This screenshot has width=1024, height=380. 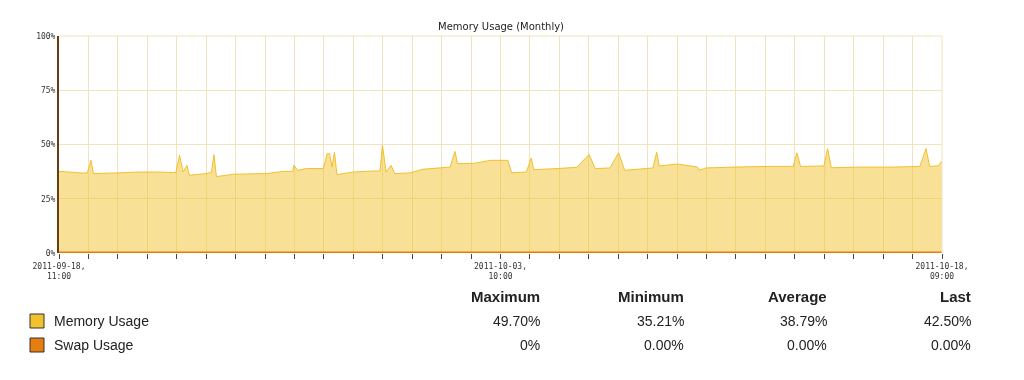 I want to click on x-tick-label: 2011-09-18, 11:00, so click(x=59, y=271).